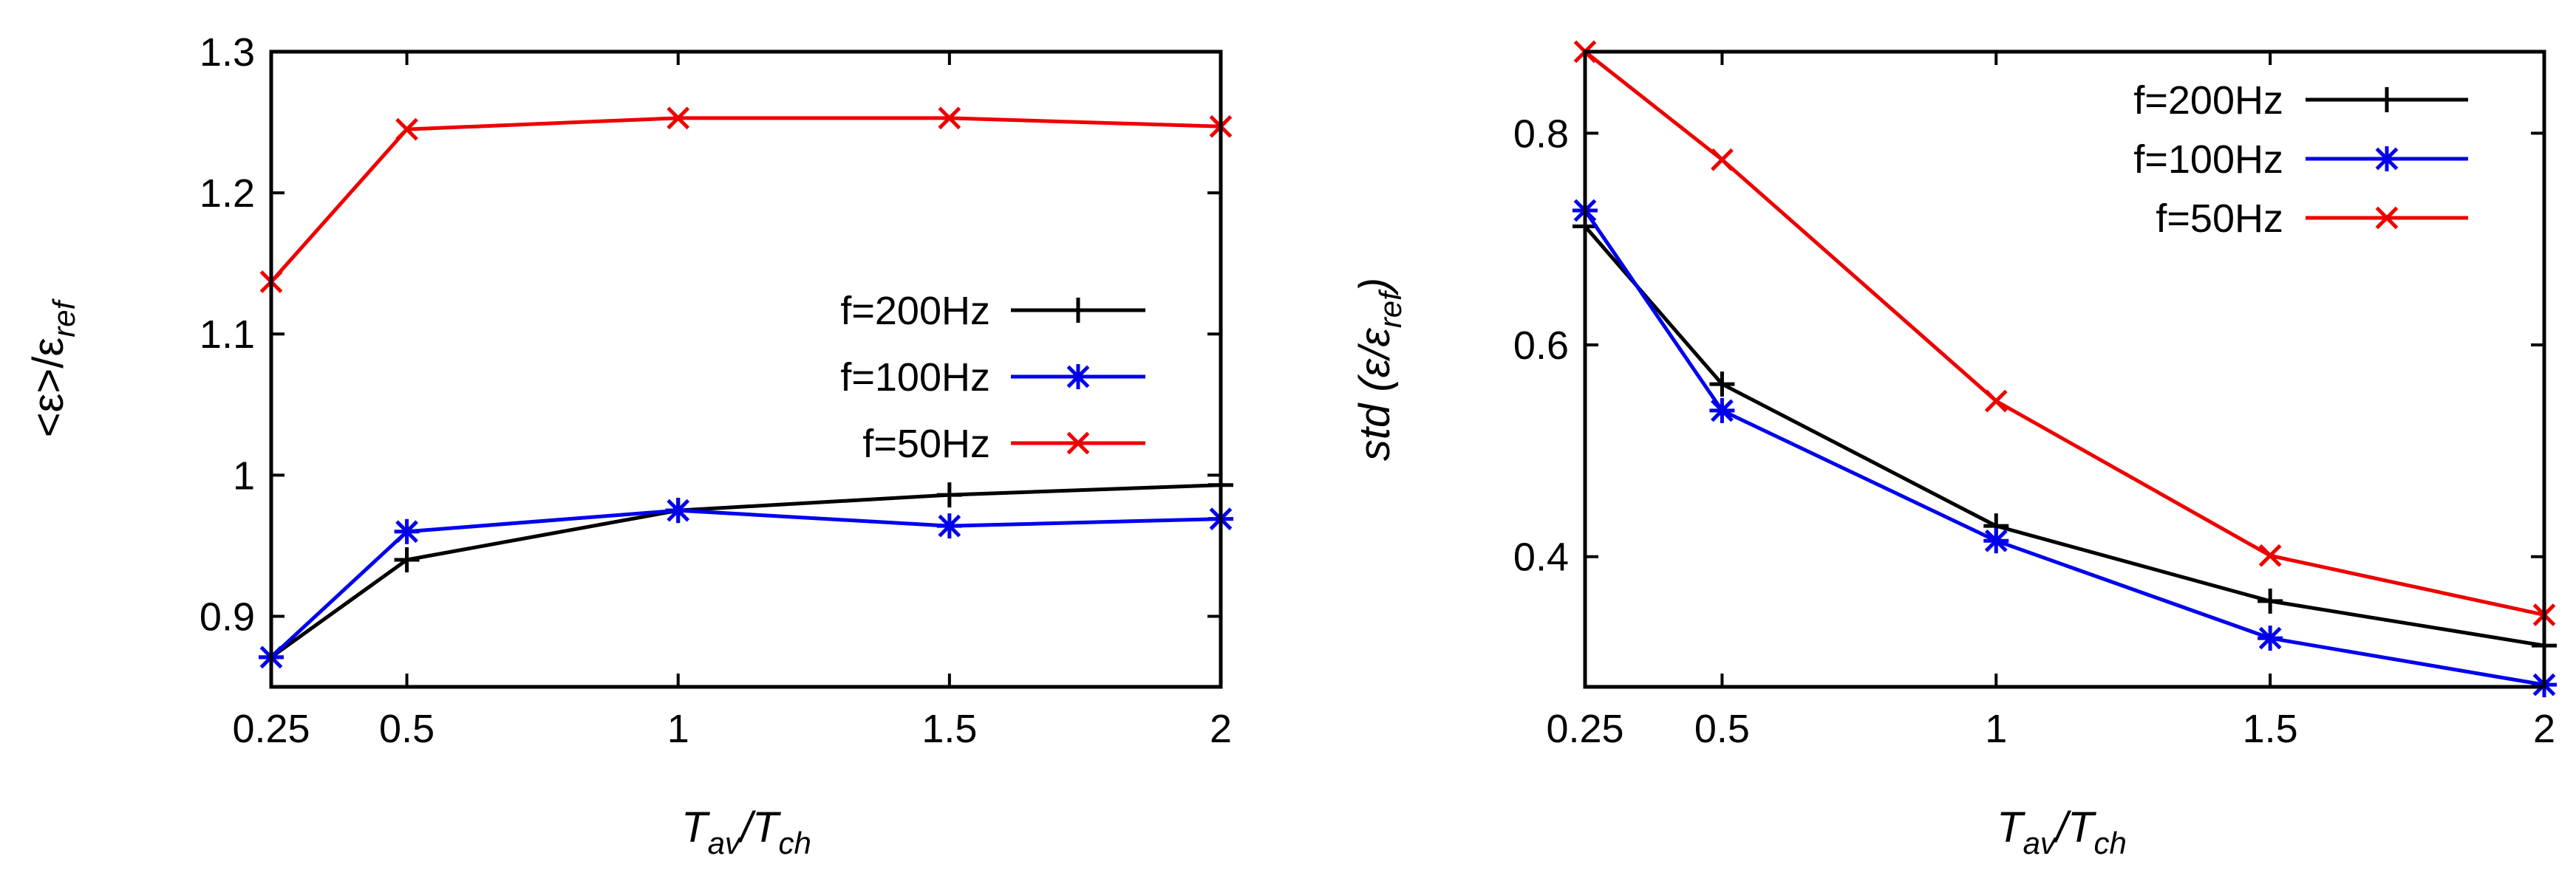 This screenshot has height=887, width=2576. What do you see at coordinates (227, 617) in the screenshot?
I see `y-tick-label: 0.9` at bounding box center [227, 617].